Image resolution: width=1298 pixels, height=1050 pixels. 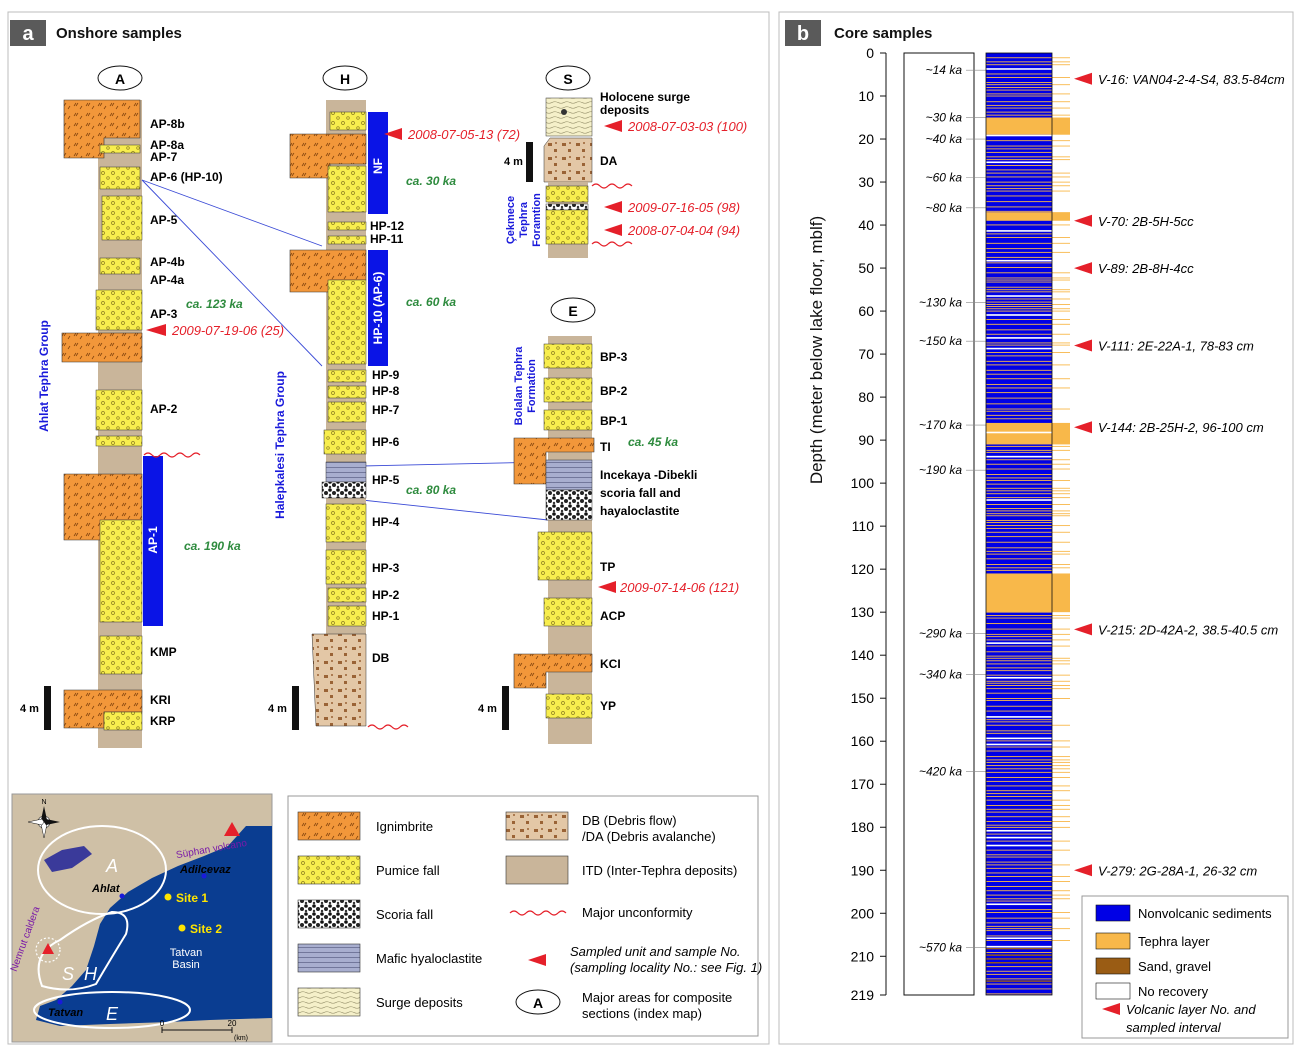 What do you see at coordinates (455, 510) in the screenshot?
I see `correlation-line` at bounding box center [455, 510].